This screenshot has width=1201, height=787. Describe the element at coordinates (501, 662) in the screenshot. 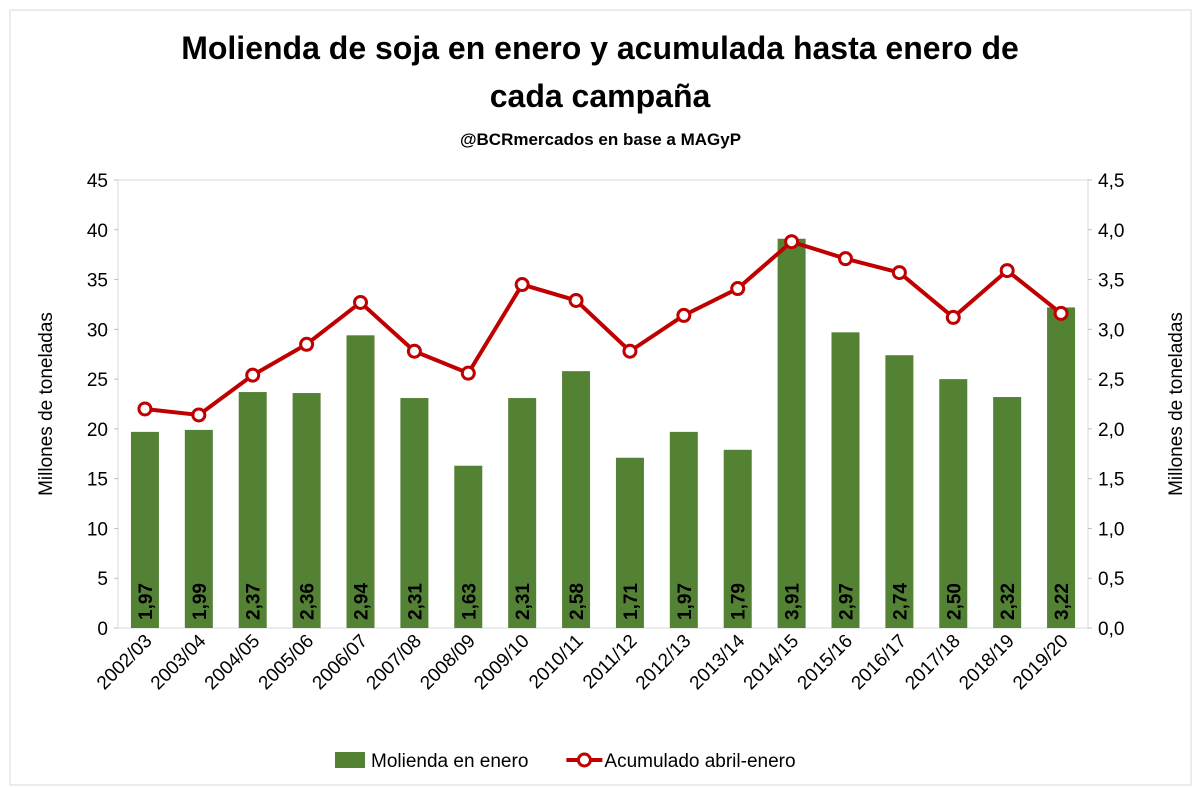

I see `x-tick-label: 2009/10` at that location.